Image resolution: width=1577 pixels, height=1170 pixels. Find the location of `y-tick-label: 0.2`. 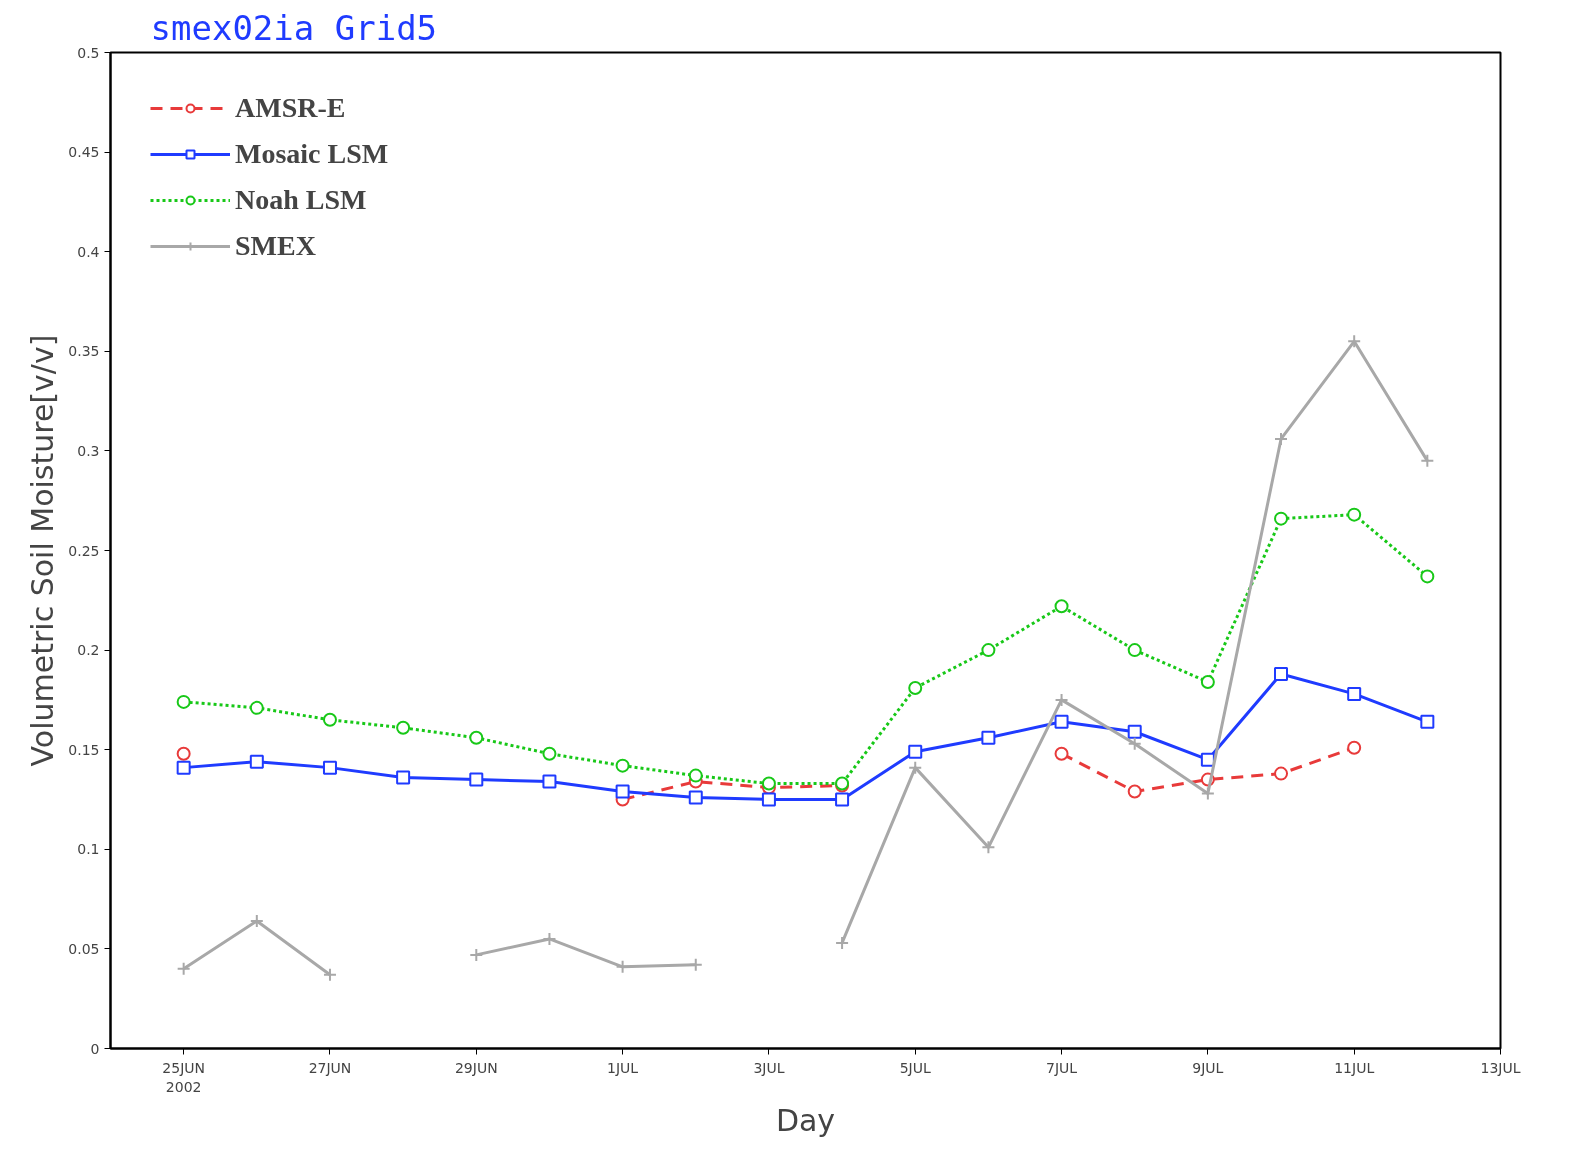

y-tick-label: 0.2 is located at coordinates (88, 650).